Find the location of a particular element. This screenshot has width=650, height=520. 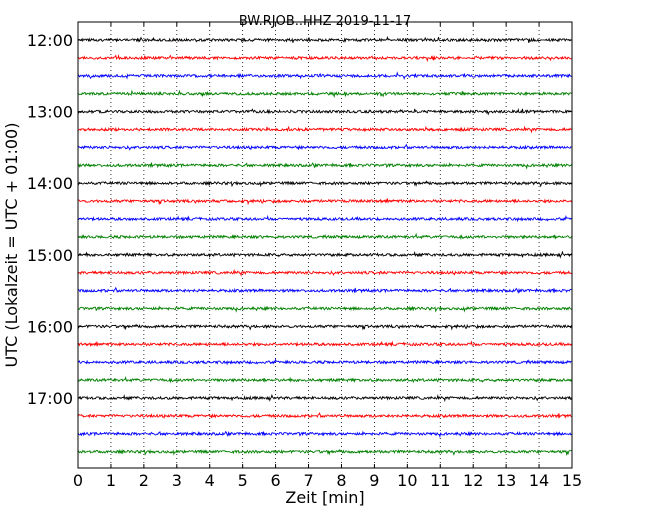

x-tick-label-0: 0 is located at coordinates (78, 480).